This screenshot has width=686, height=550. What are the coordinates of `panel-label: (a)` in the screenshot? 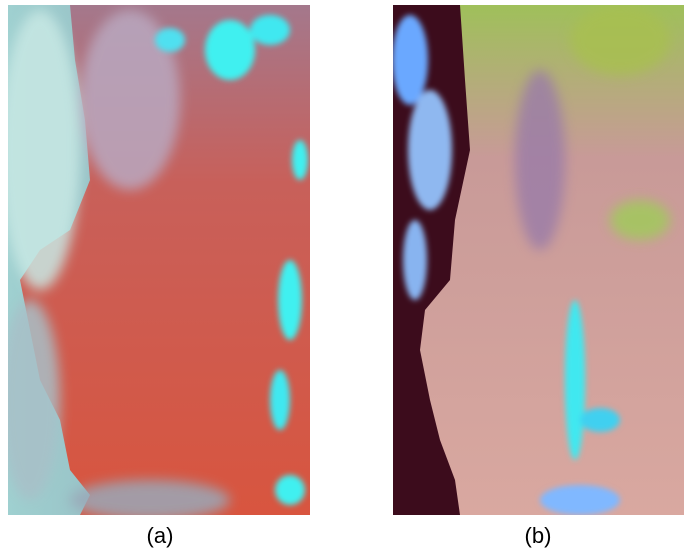 It's located at (160, 535).